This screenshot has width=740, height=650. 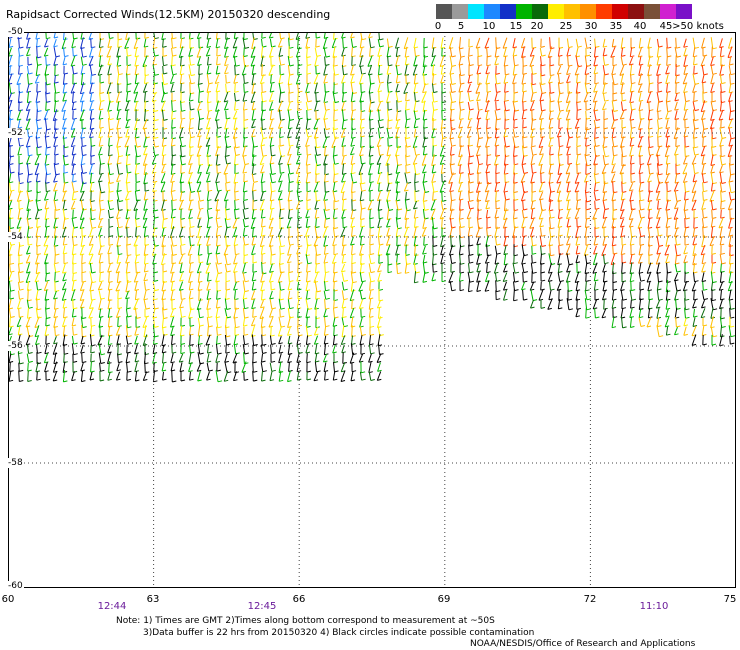 I want to click on legend-swatch, so click(x=556, y=11).